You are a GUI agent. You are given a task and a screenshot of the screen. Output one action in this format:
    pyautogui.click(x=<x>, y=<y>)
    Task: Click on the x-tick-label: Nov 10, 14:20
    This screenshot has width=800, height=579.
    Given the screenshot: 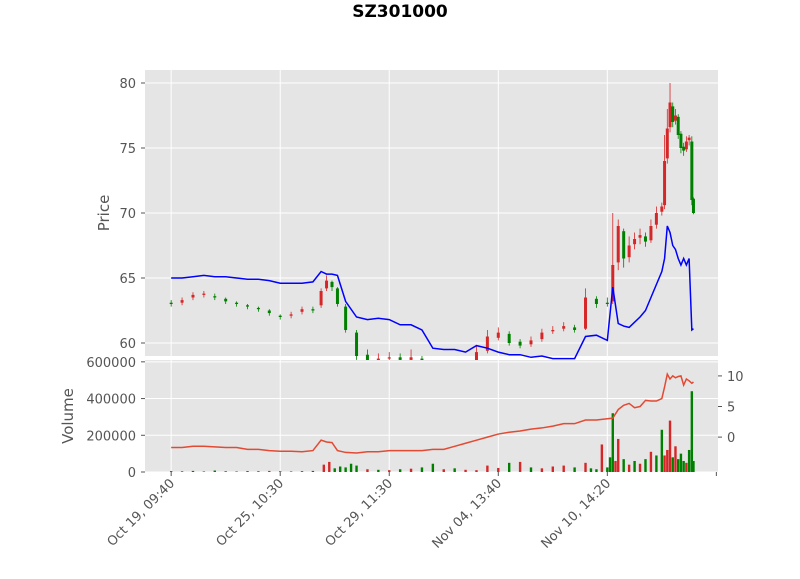 What is the action you would take?
    pyautogui.click(x=577, y=514)
    